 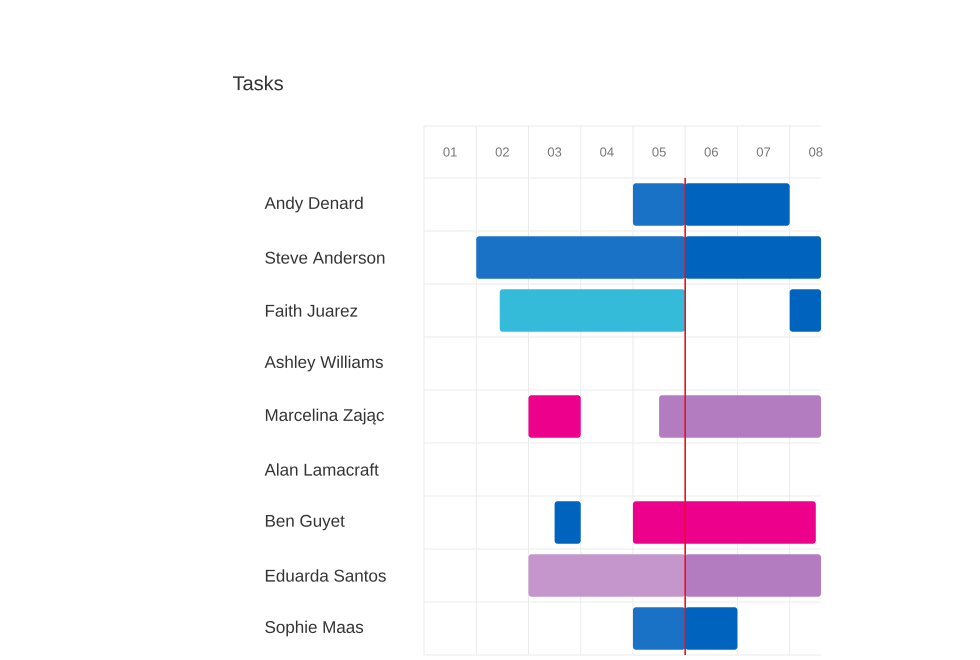 What do you see at coordinates (313, 204) in the screenshot?
I see `y-tick-label: Andy Denard` at bounding box center [313, 204].